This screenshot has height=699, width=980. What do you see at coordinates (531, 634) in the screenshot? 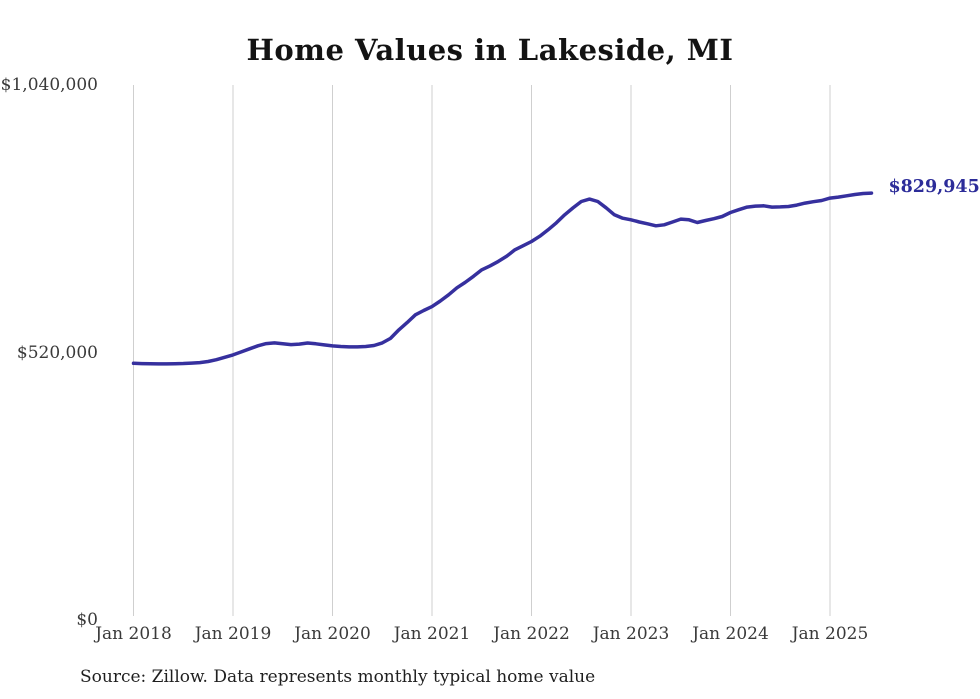
I see `x-tick-label: Jan 2022` at bounding box center [531, 634].